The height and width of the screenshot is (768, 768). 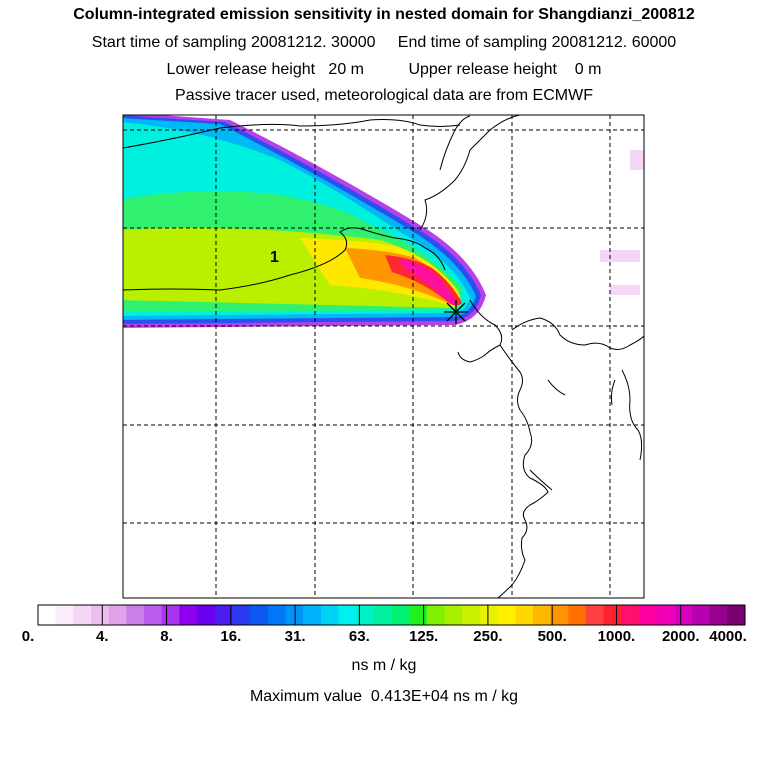 What do you see at coordinates (577, 333) in the screenshot?
I see `coast-korea` at bounding box center [577, 333].